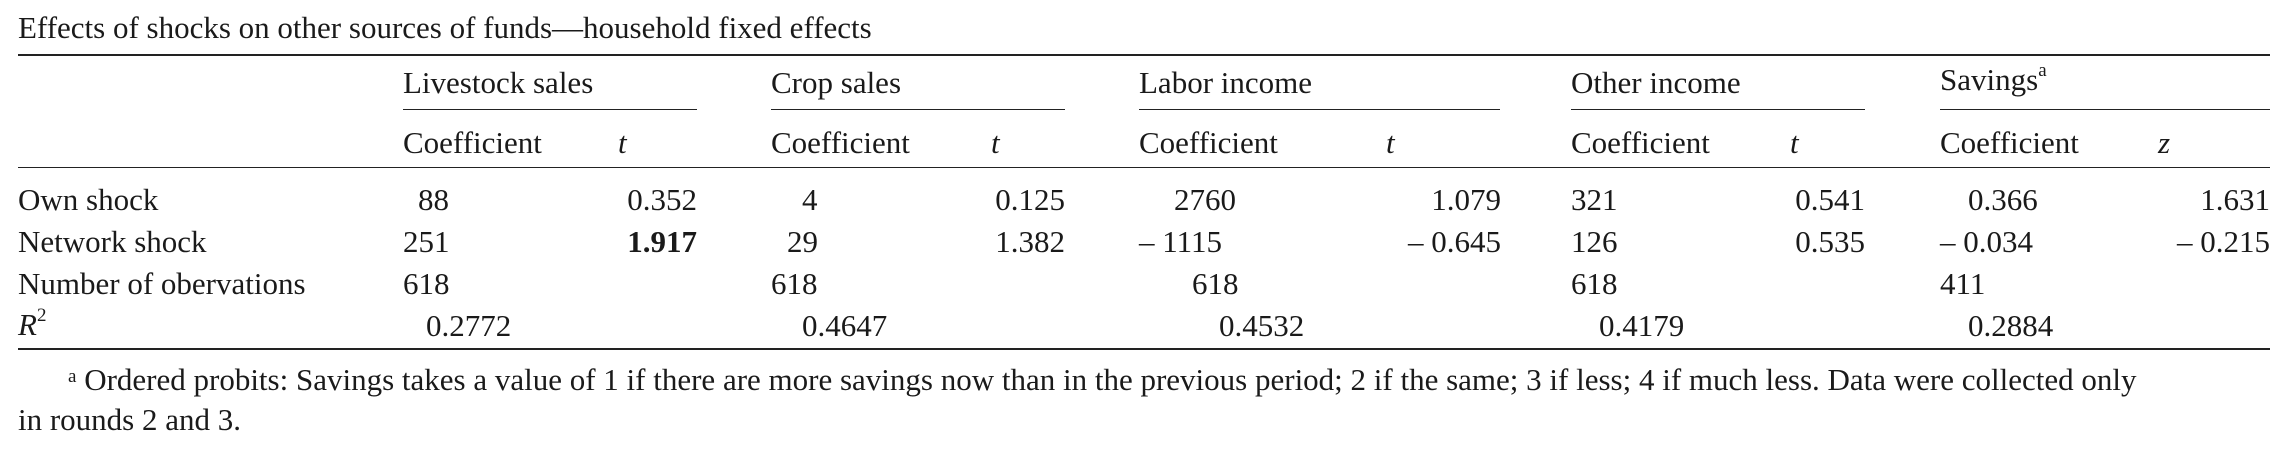  Describe the element at coordinates (1226, 82) in the screenshot. I see `group-header-labor-income: Labor income` at that location.